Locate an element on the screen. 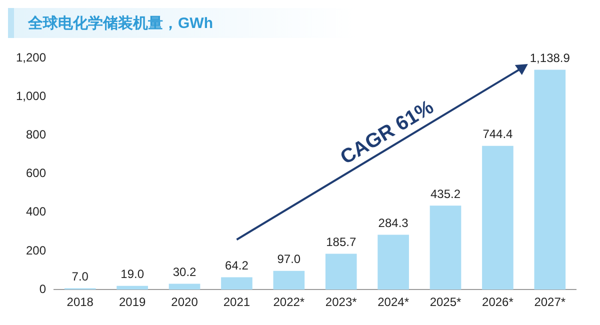  data-label: 64.2 is located at coordinates (237, 265).